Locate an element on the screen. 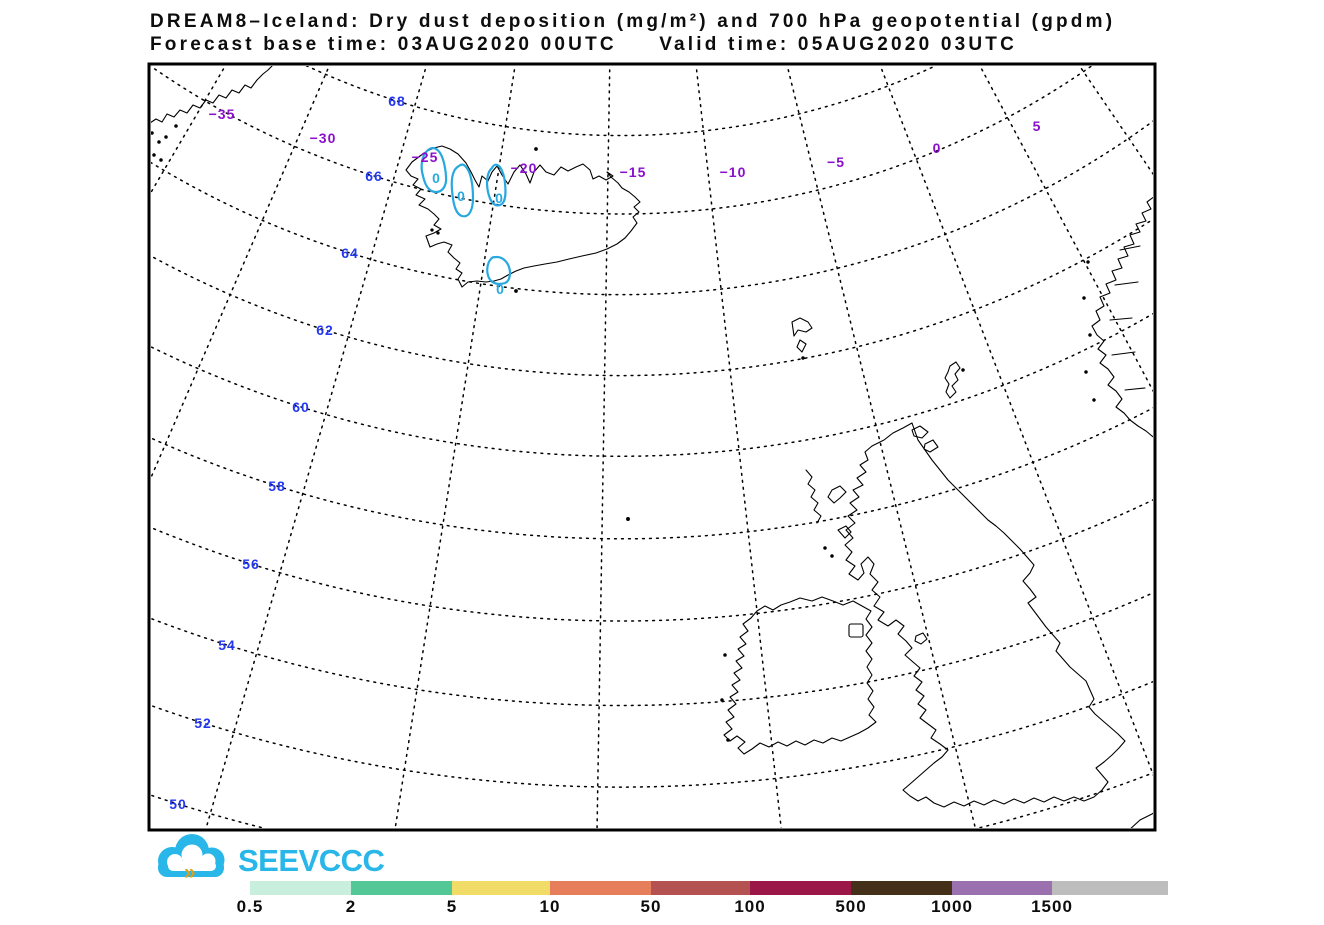 The height and width of the screenshot is (925, 1324). scale-label-10: 10 is located at coordinates (550, 906).